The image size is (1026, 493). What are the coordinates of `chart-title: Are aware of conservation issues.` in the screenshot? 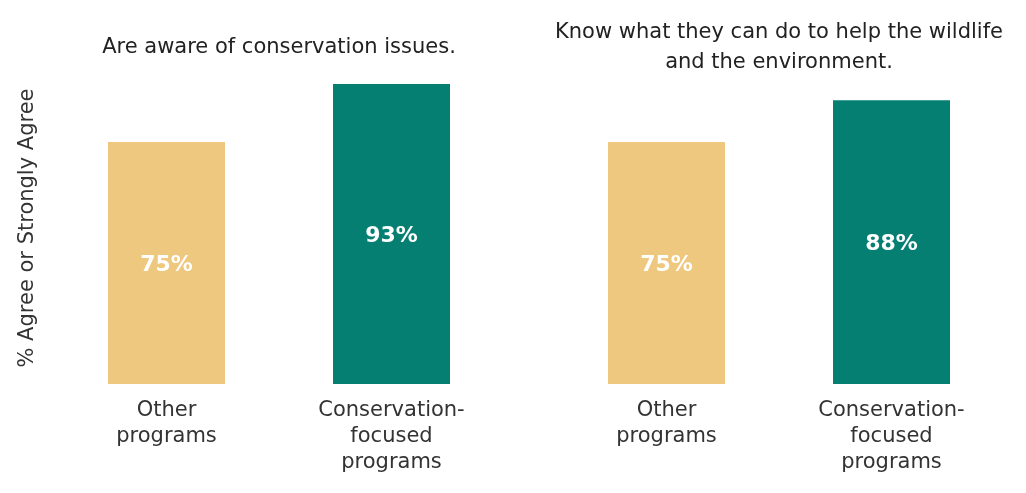 It's located at (279, 46).